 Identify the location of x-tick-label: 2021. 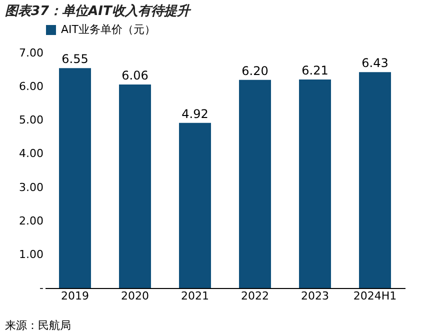
(195, 296).